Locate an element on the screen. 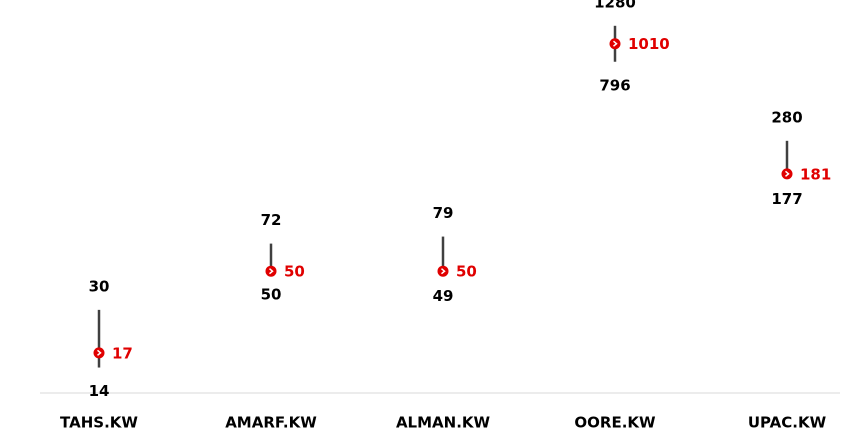 The image size is (852, 432). low-label: 177 is located at coordinates (786, 199).